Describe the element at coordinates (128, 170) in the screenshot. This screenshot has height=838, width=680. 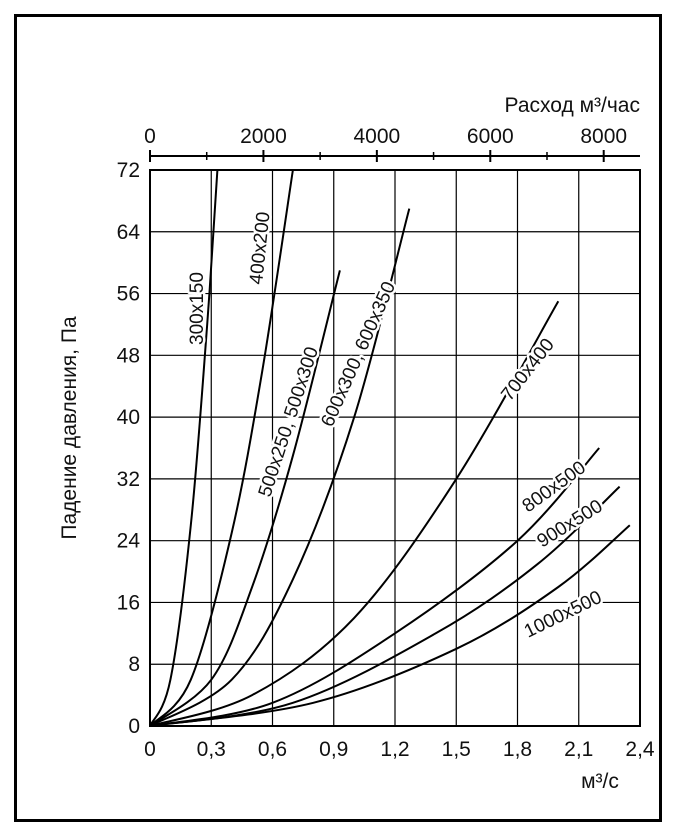
I see `y-tick-label: 72` at that location.